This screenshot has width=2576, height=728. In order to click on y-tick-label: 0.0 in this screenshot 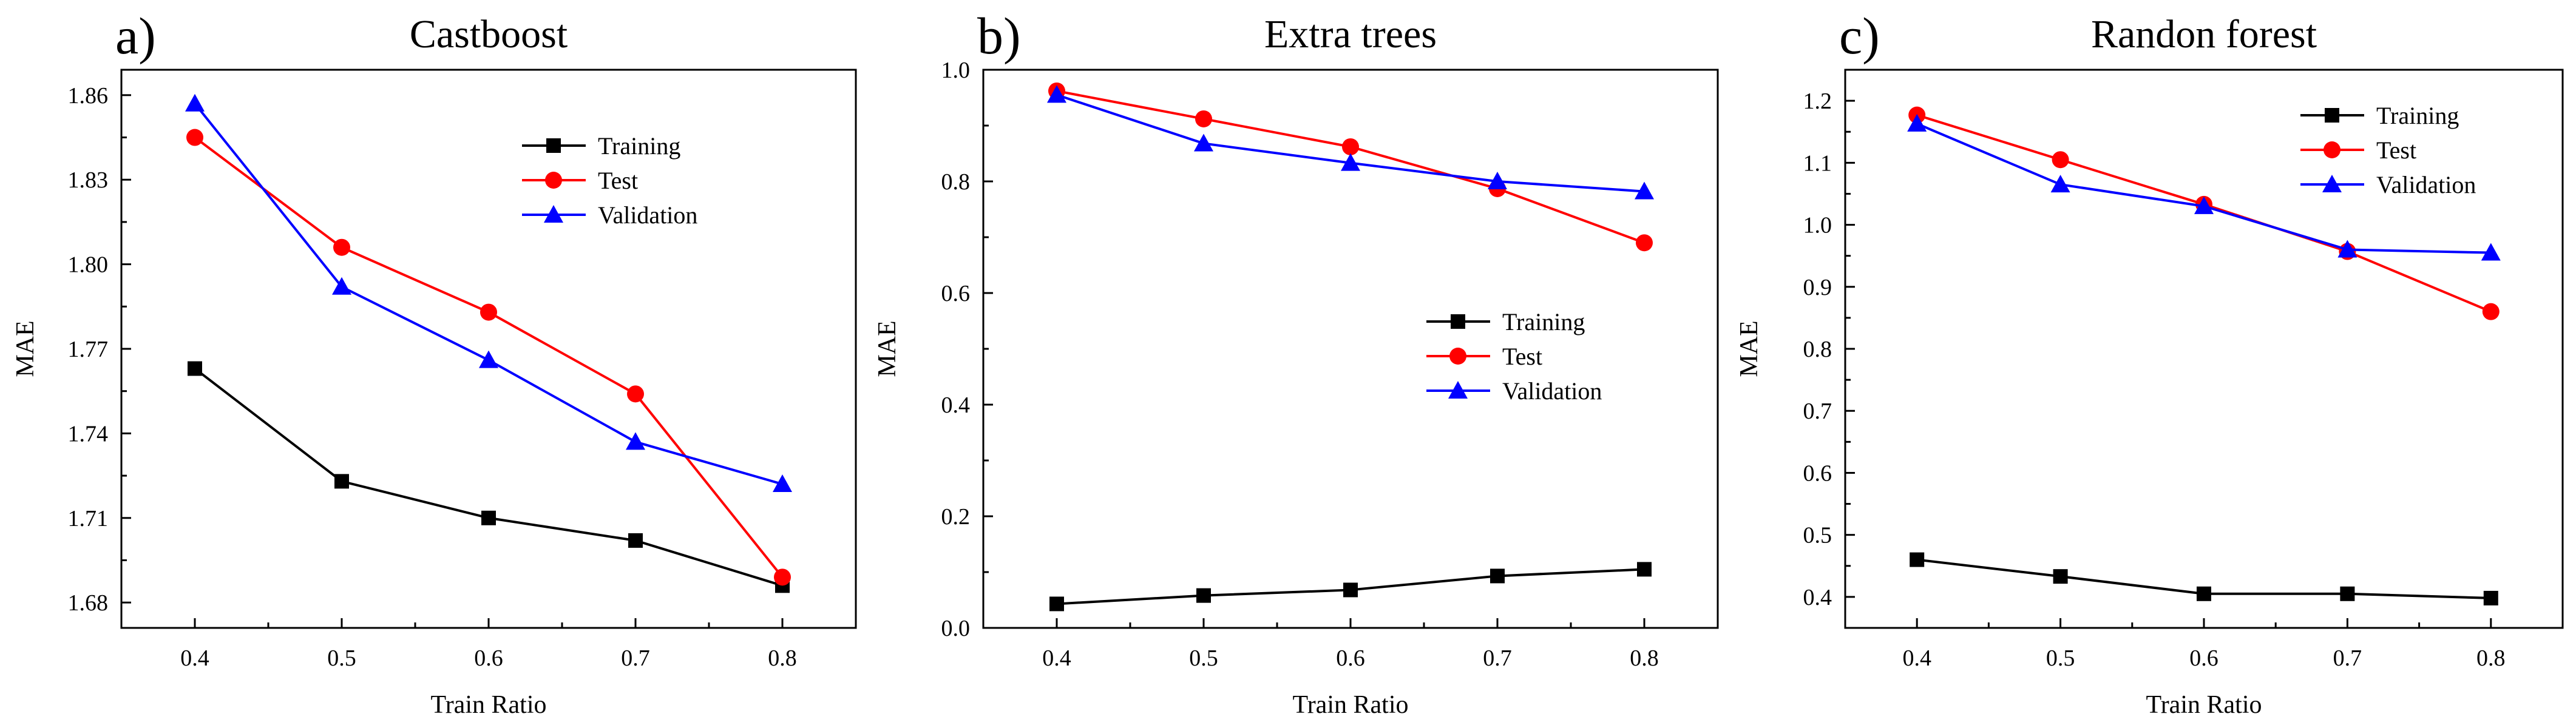, I will do `click(956, 628)`.